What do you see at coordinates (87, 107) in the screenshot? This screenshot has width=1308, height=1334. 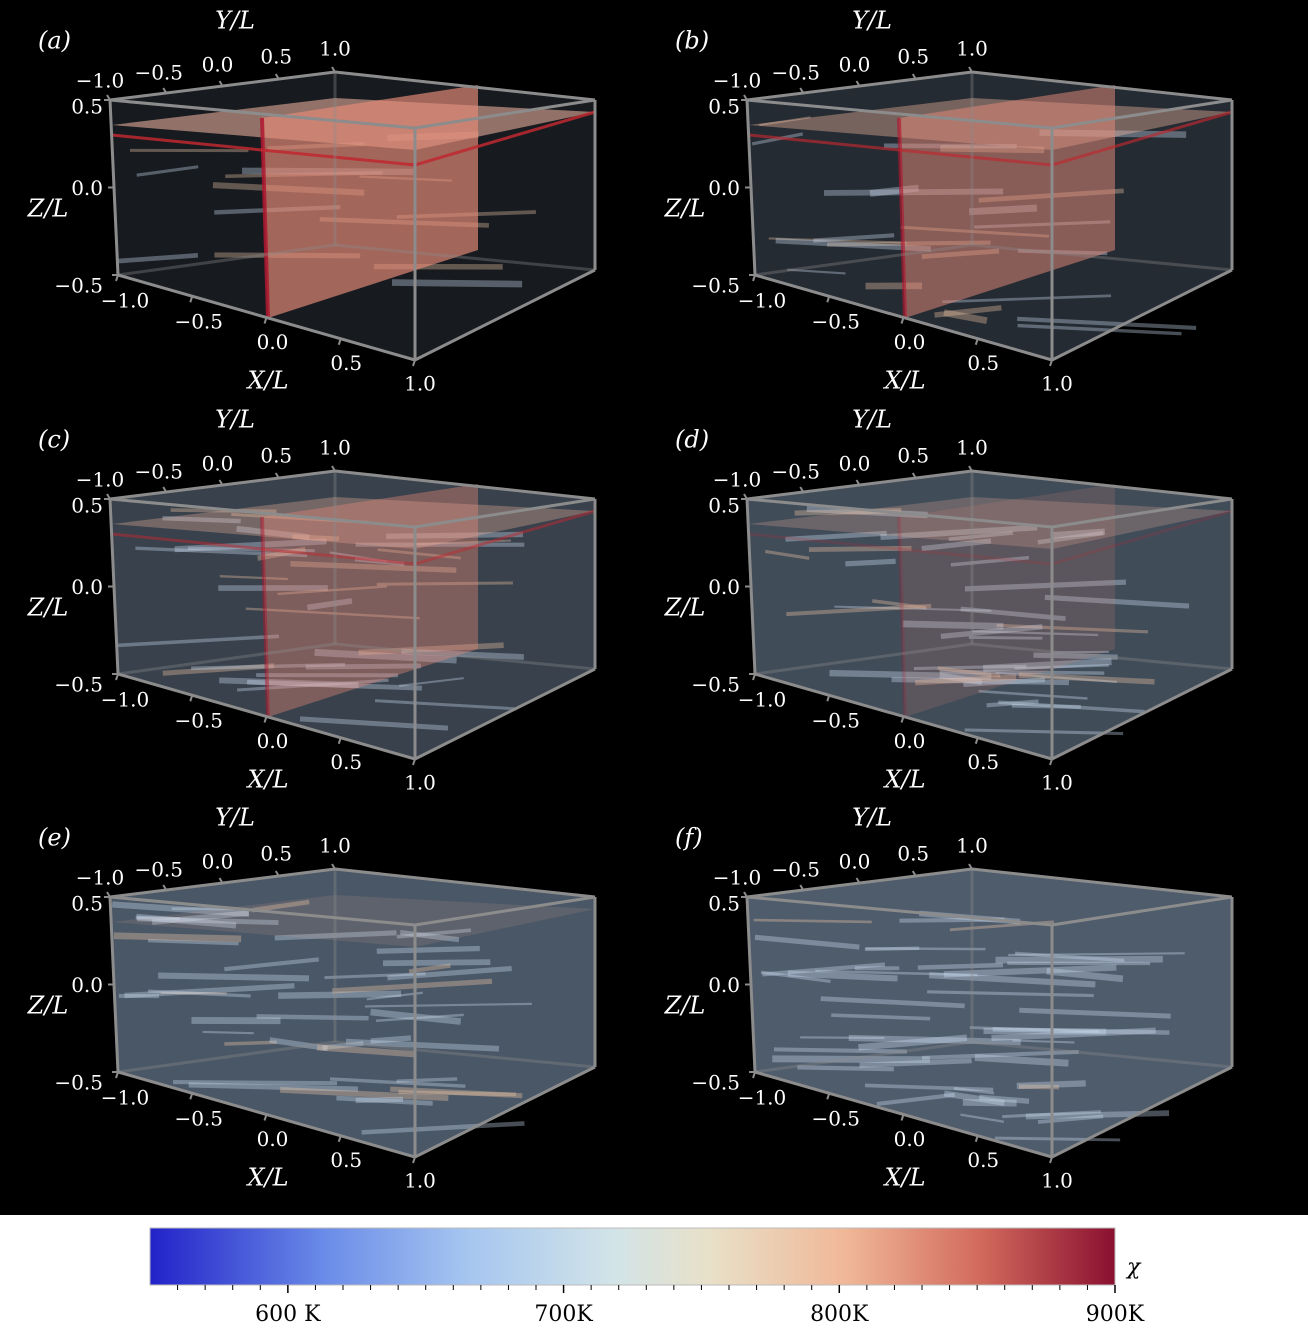 I see `z-tick-label: 0.5` at bounding box center [87, 107].